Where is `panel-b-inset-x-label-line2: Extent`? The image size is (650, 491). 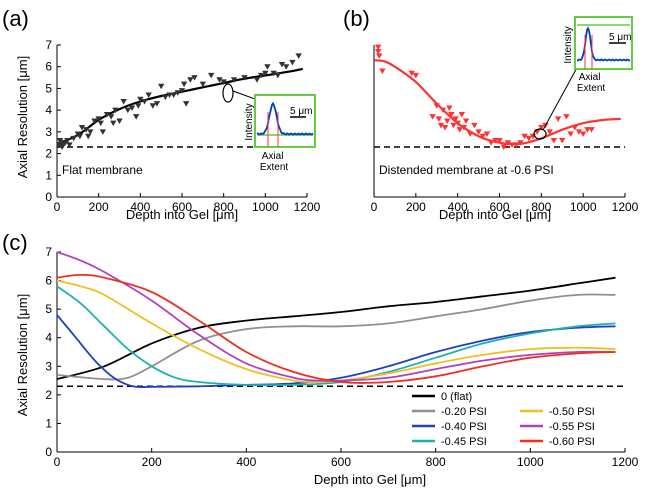
panel-b-inset-x-label-line2: Extent is located at coordinates (591, 88).